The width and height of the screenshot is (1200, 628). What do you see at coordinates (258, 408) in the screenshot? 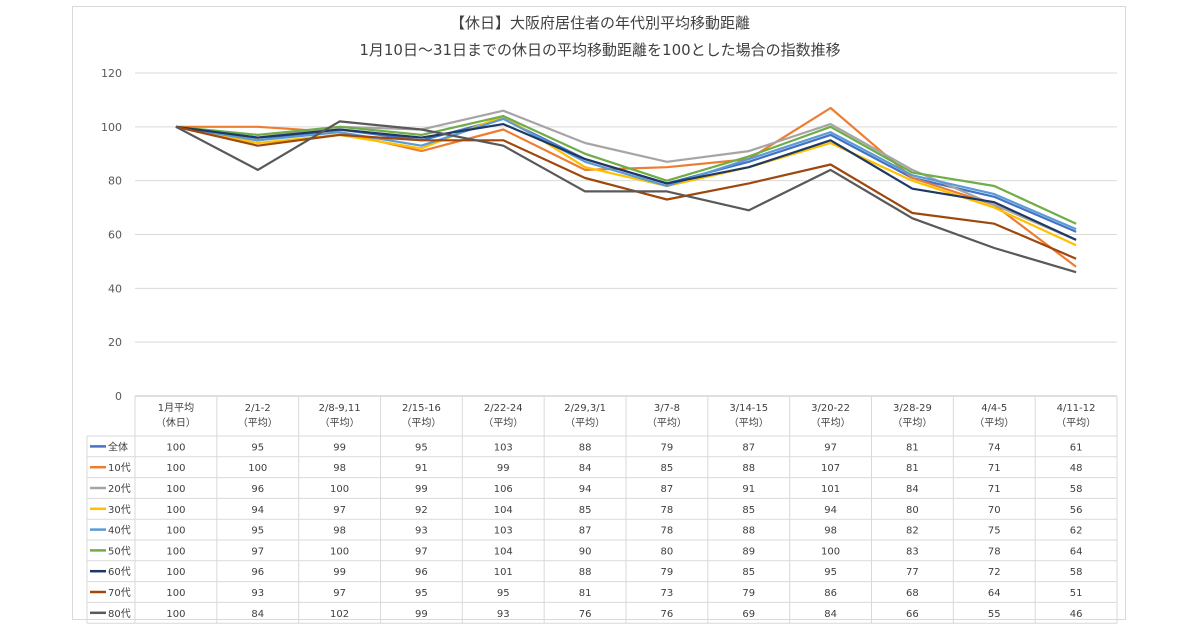
I see `x-tick-label-1: 2/1-2` at bounding box center [258, 408].